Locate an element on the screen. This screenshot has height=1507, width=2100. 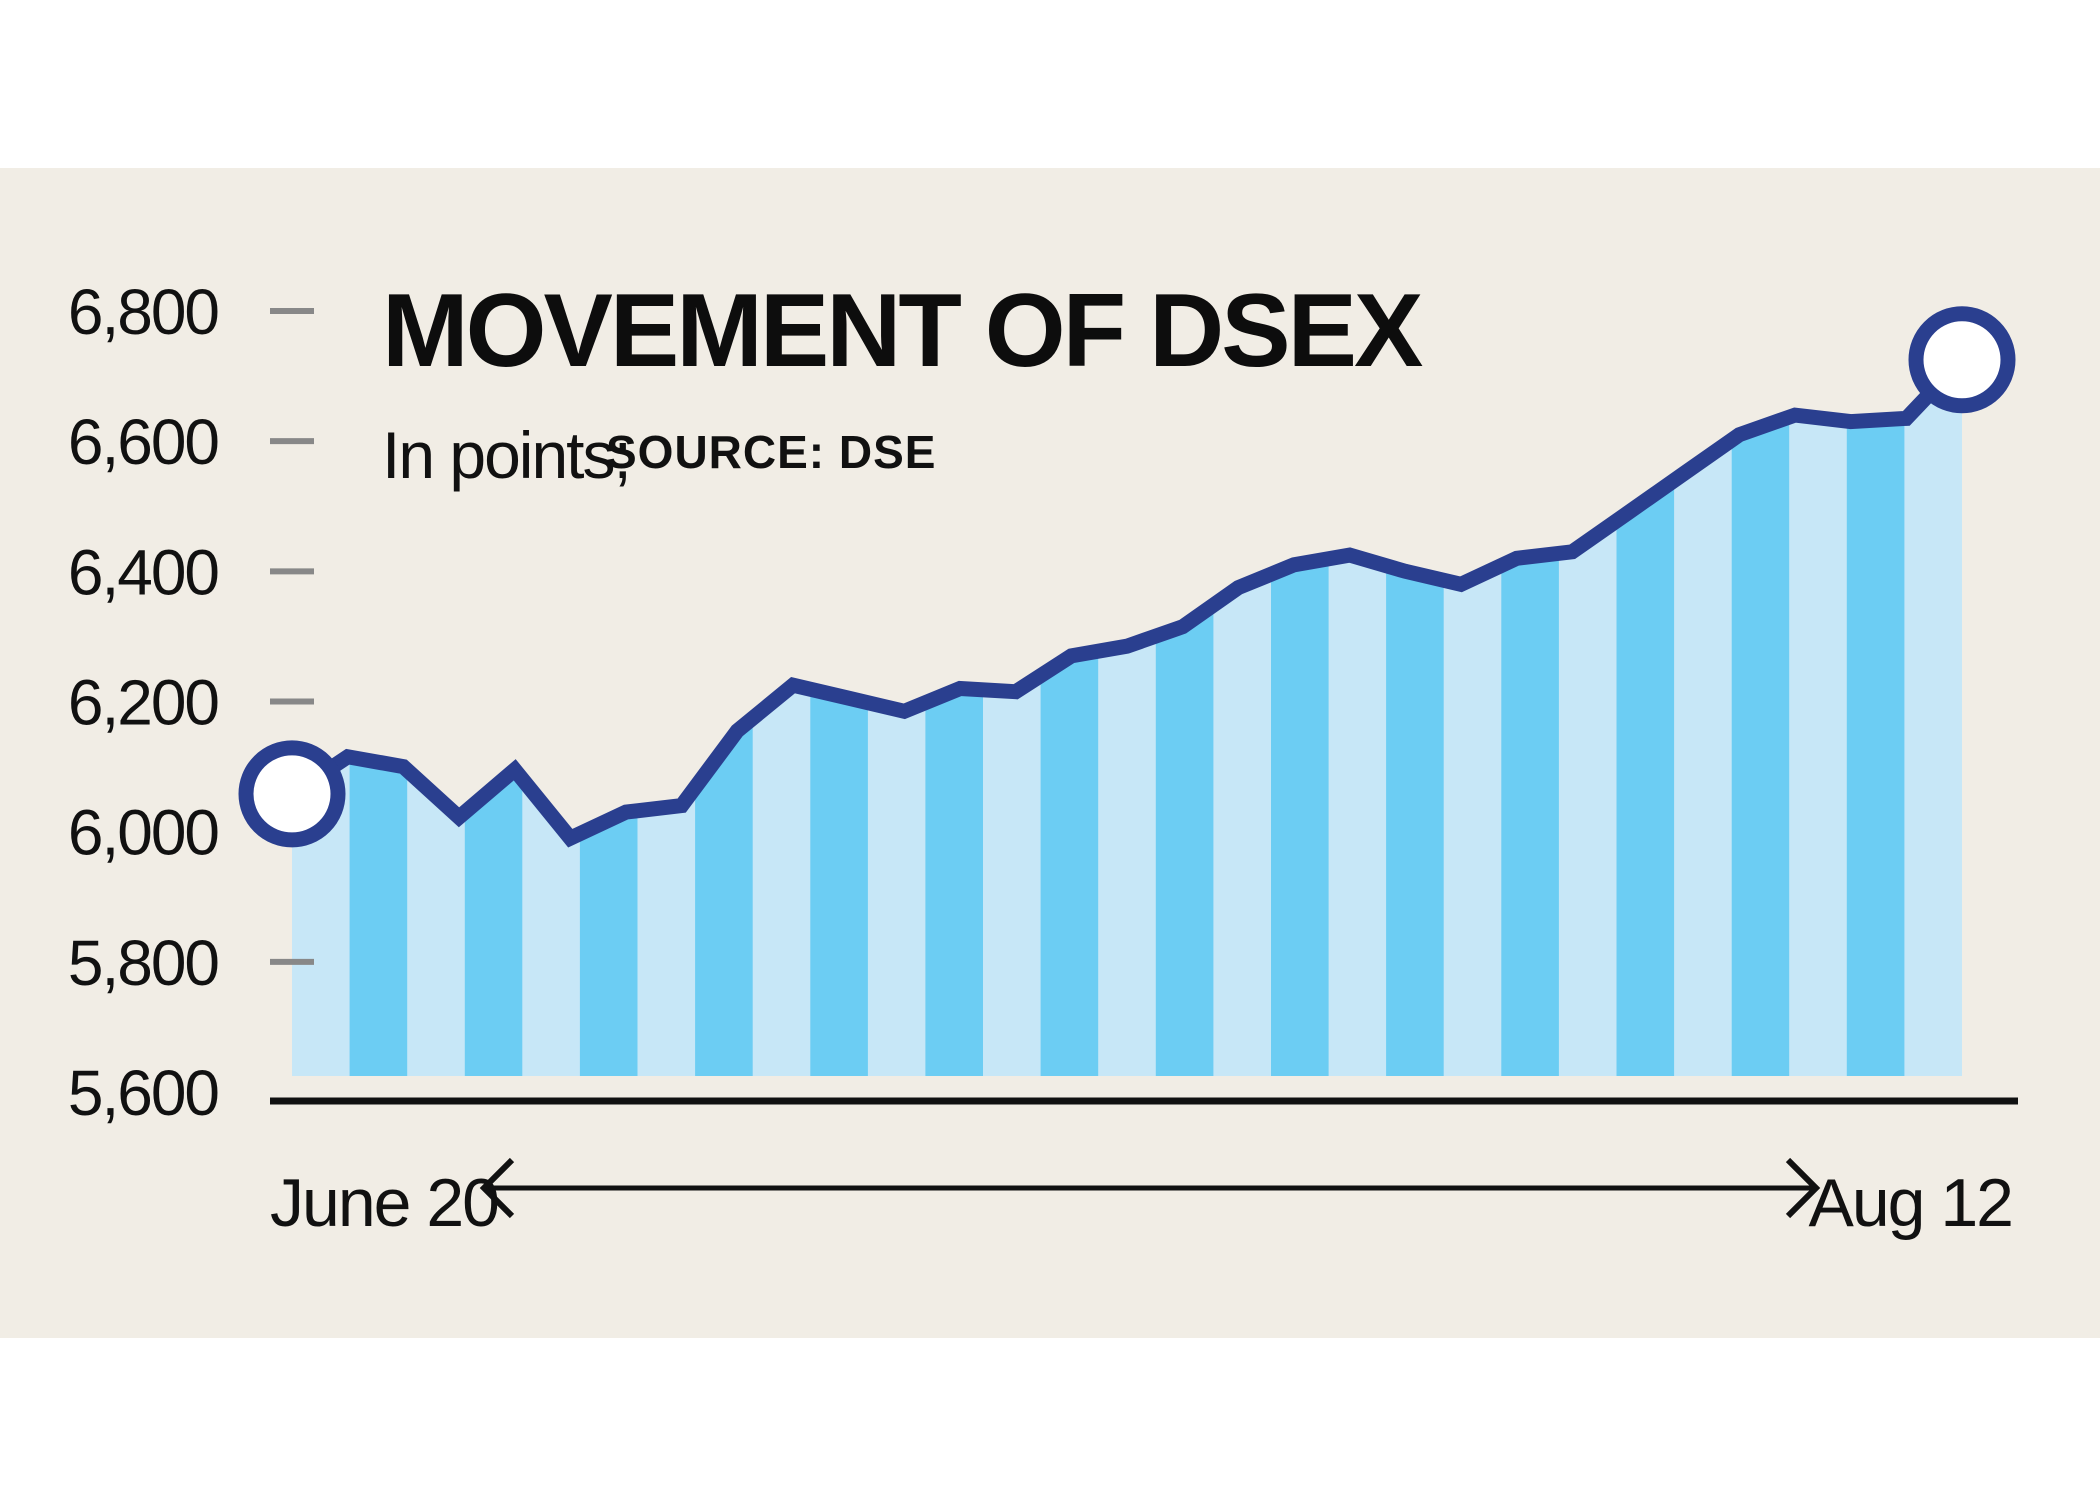
y-tick-label: 6,800 is located at coordinates (143, 312).